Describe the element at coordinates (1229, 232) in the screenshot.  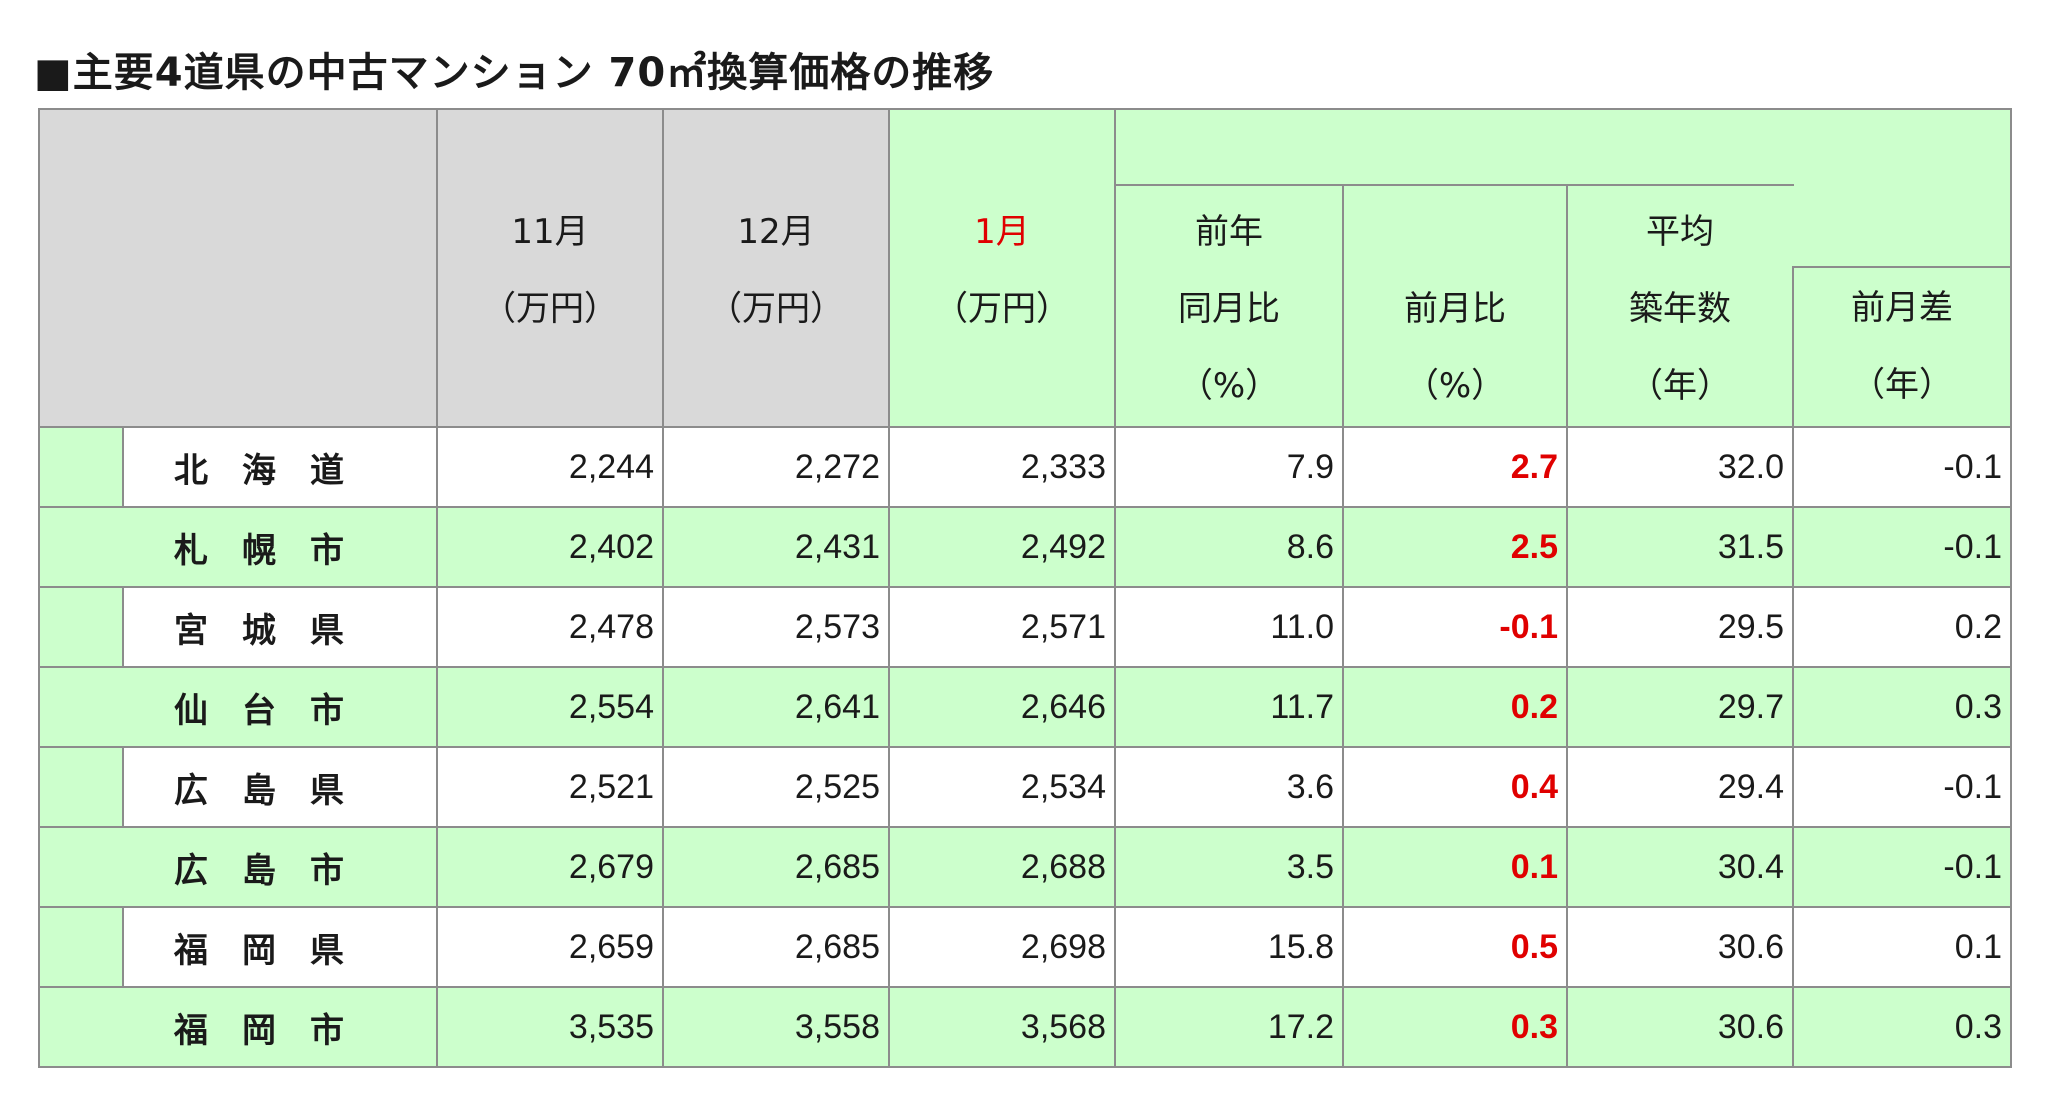
I see `header-yoy-label1: 前年` at that location.